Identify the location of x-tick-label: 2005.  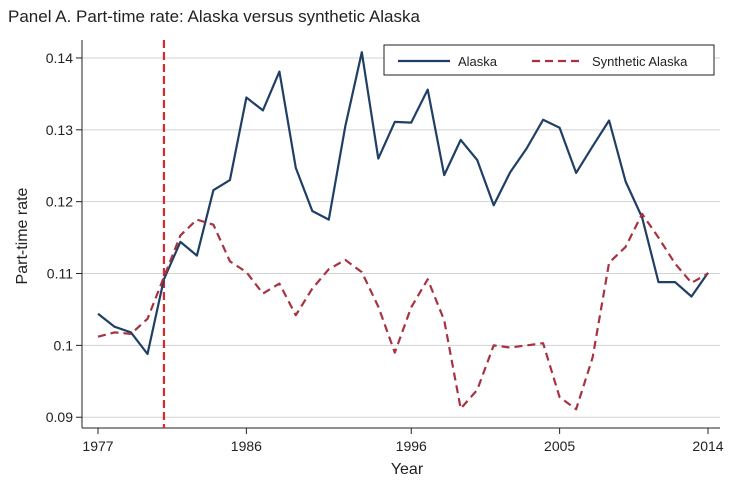
(559, 446).